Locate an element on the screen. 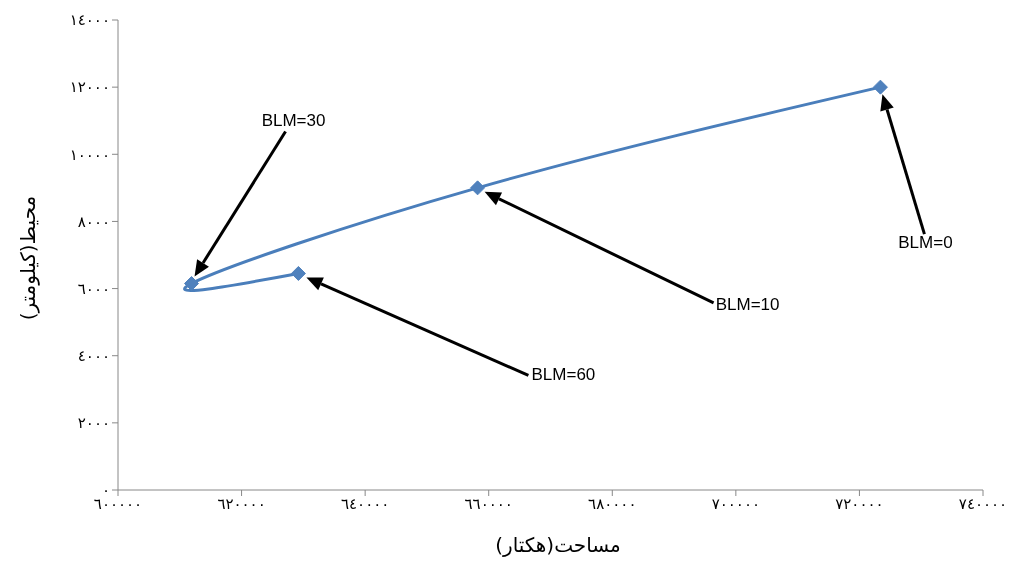 This screenshot has height=568, width=1021. y-tick-label: ٨٠٠٠ is located at coordinates (93, 221).